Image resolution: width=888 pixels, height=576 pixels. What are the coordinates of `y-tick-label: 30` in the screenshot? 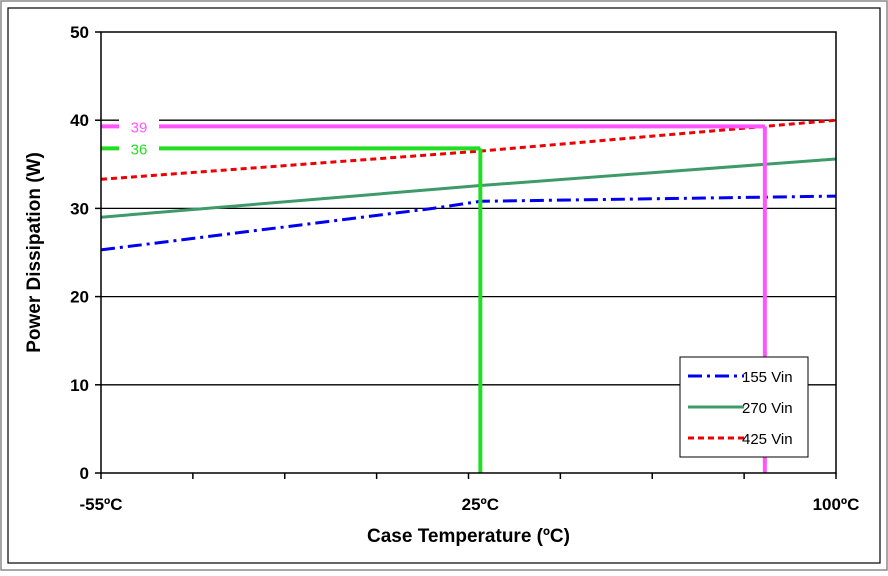 It's located at (79, 208).